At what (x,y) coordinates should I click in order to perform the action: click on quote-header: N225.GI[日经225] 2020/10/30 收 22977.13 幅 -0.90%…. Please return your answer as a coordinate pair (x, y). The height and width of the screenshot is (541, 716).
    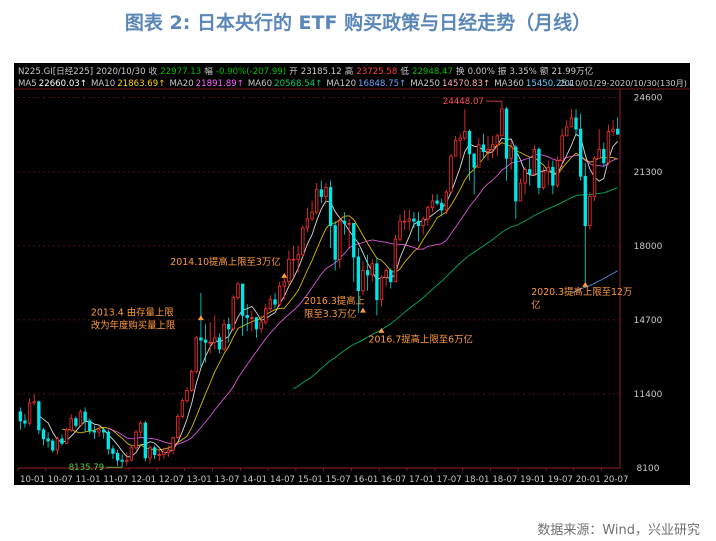
    Looking at the image, I should click on (352, 77).